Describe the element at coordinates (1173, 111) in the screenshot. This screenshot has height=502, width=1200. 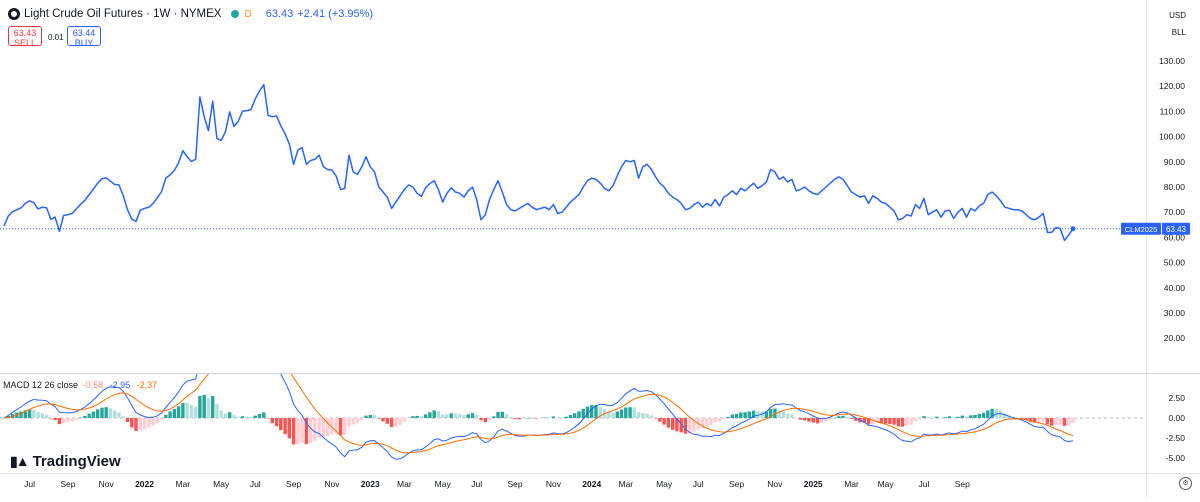
I see `price-tick-label: 110.00` at that location.